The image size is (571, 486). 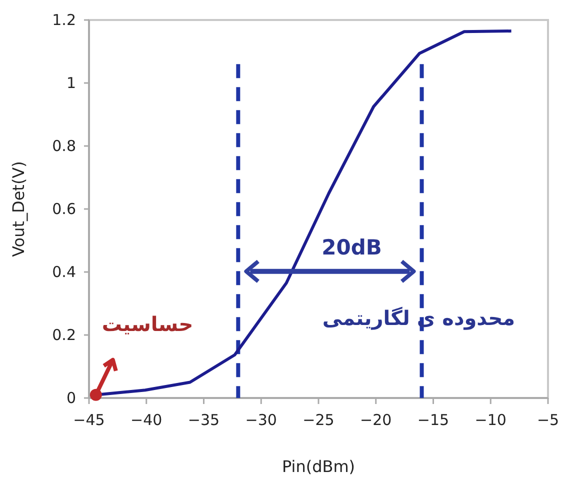 I want to click on x-tick-label: −35, so click(x=204, y=420).